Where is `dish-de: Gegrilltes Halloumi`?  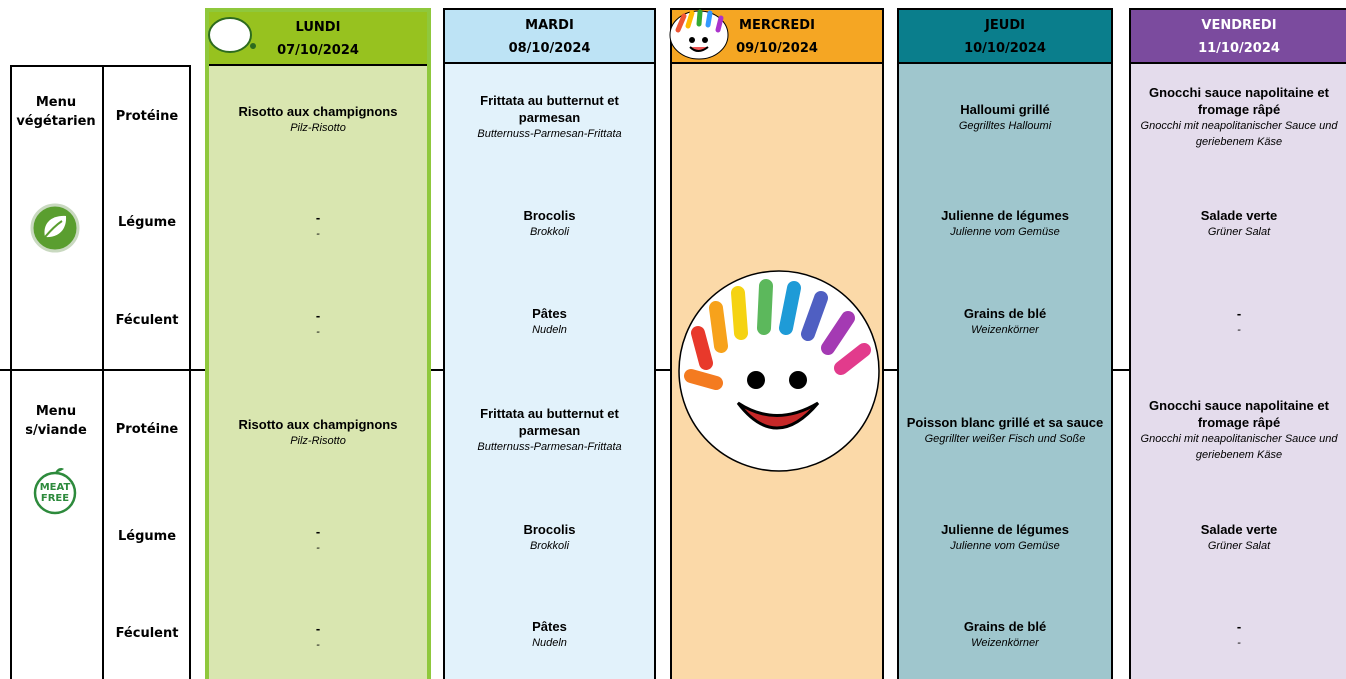
dish-de: Gegrilltes Halloumi is located at coordinates (1005, 125).